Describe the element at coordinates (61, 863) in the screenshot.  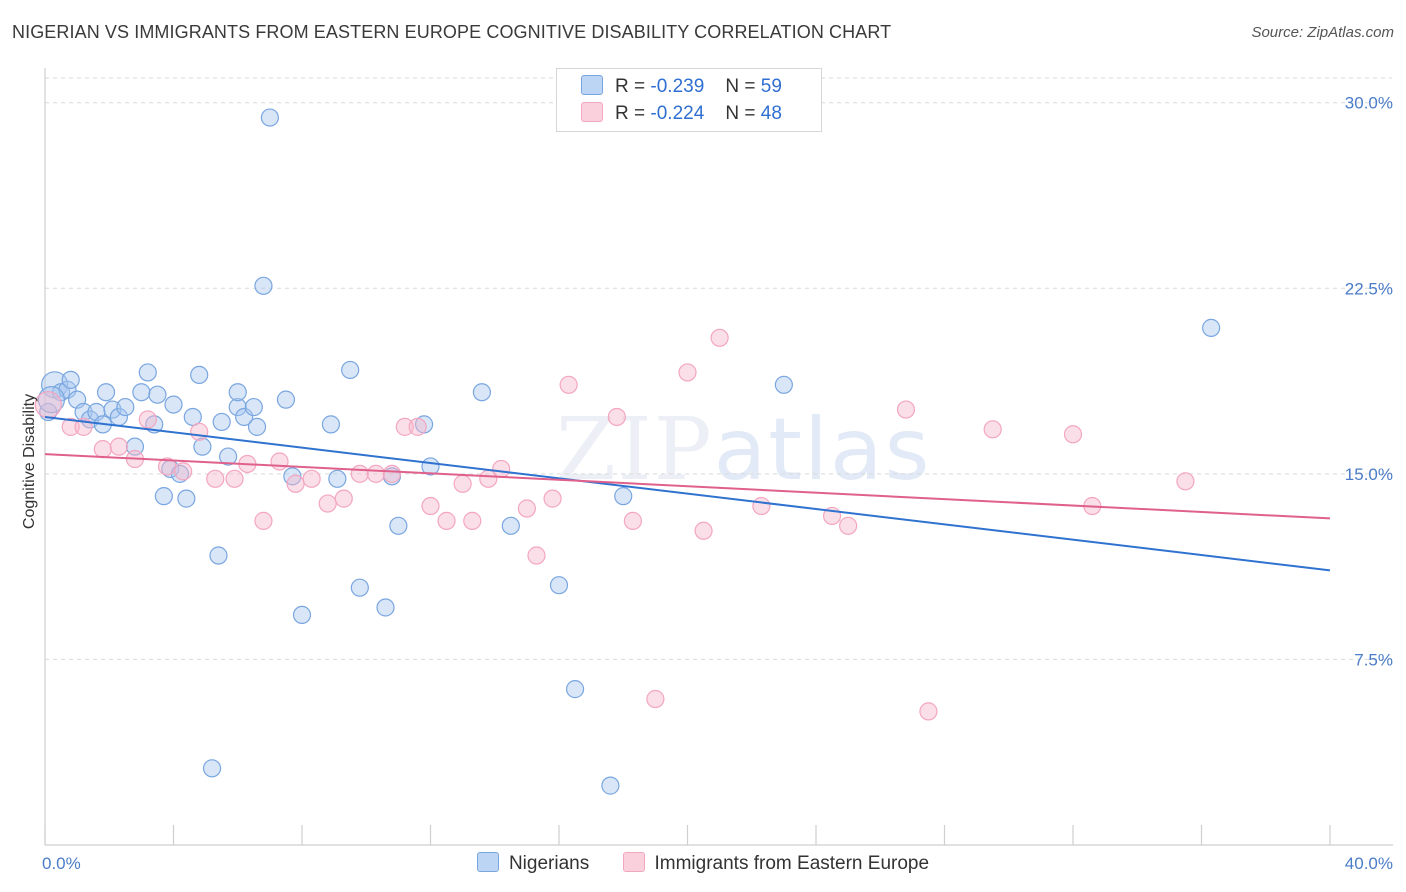
I see `x-tick-label: 0.0%` at that location.